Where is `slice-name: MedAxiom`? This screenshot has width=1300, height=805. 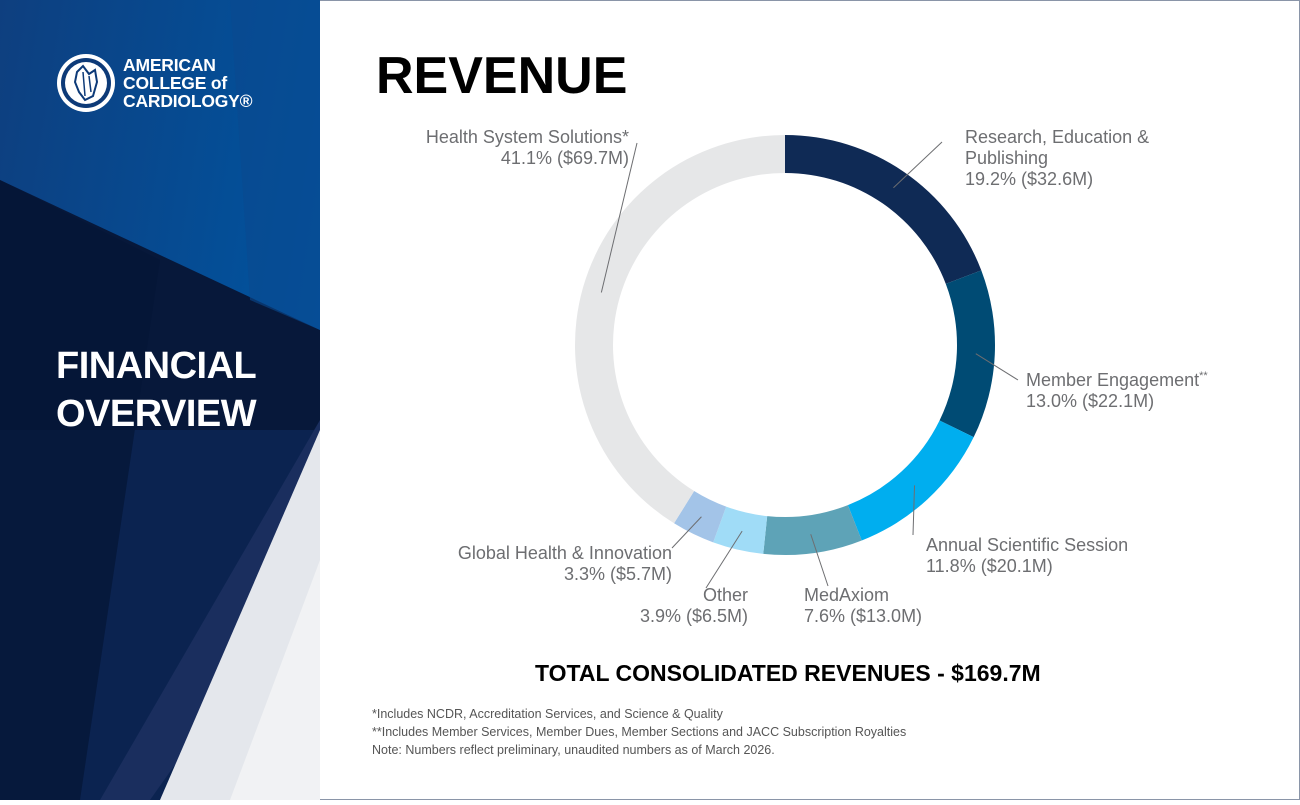 slice-name: MedAxiom is located at coordinates (847, 595).